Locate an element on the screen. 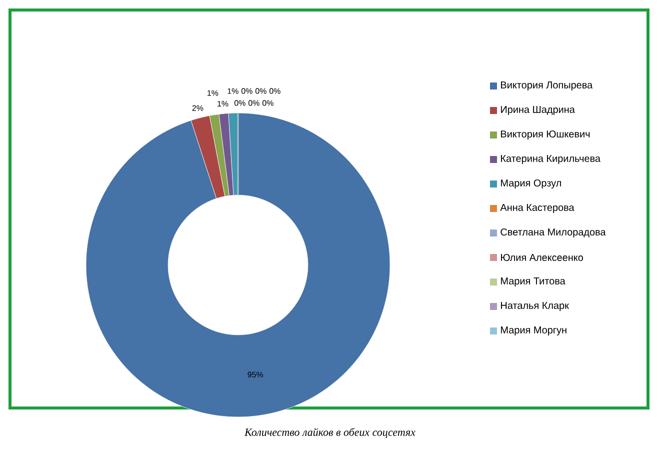 The image size is (660, 449). legend-label: Наталья Кларк is located at coordinates (535, 306).